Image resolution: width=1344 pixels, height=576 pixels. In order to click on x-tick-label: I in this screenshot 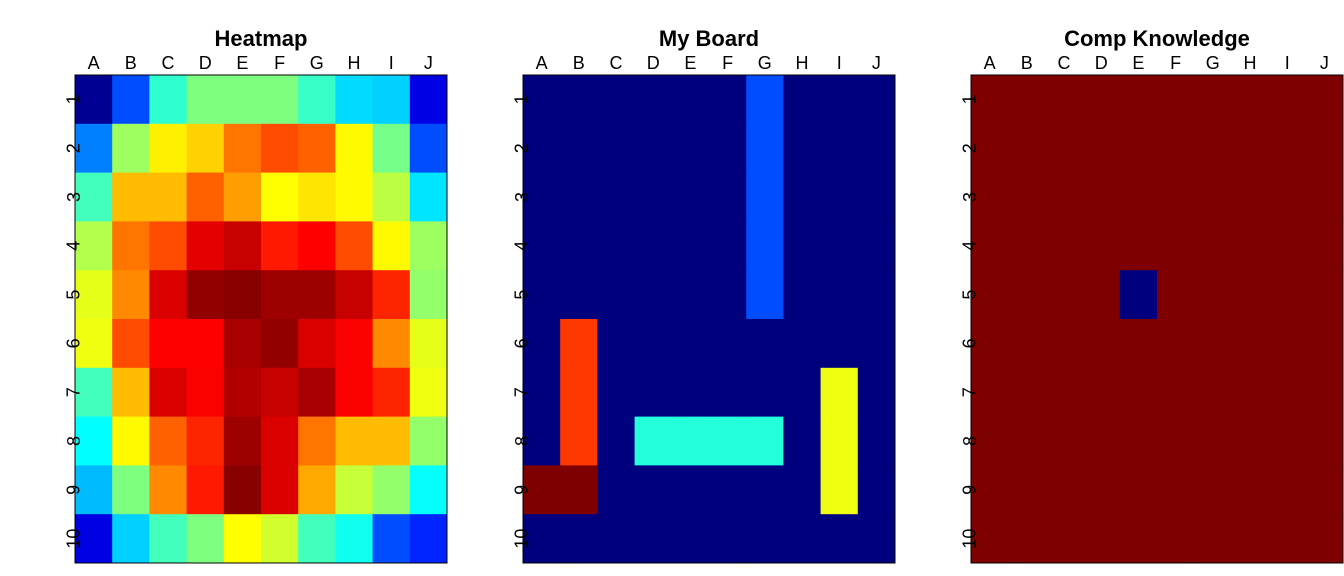, I will do `click(391, 63)`.